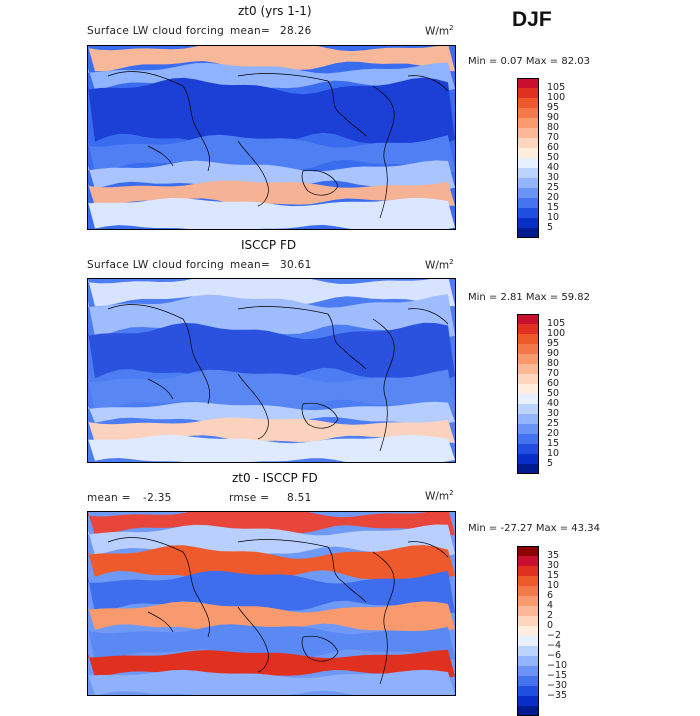  What do you see at coordinates (554, 635) in the screenshot?
I see `colorbar-tick-label: −2` at bounding box center [554, 635].